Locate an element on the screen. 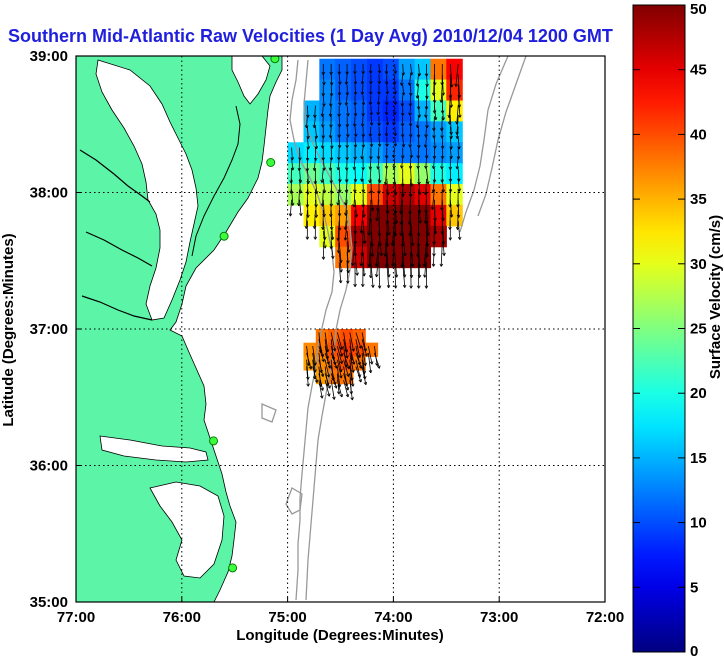  x-tick-label: 76:00 is located at coordinates (182, 617).